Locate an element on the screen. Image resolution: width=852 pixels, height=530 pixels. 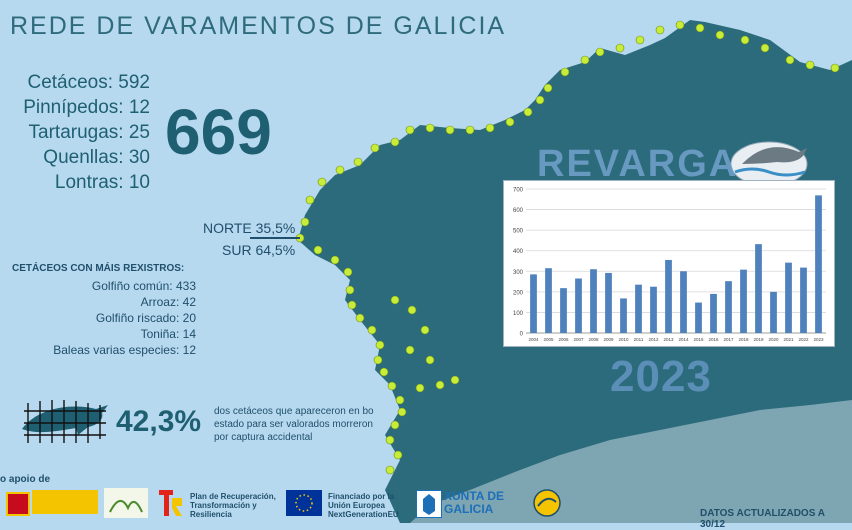
y-tick-label: 300 is located at coordinates (518, 273).